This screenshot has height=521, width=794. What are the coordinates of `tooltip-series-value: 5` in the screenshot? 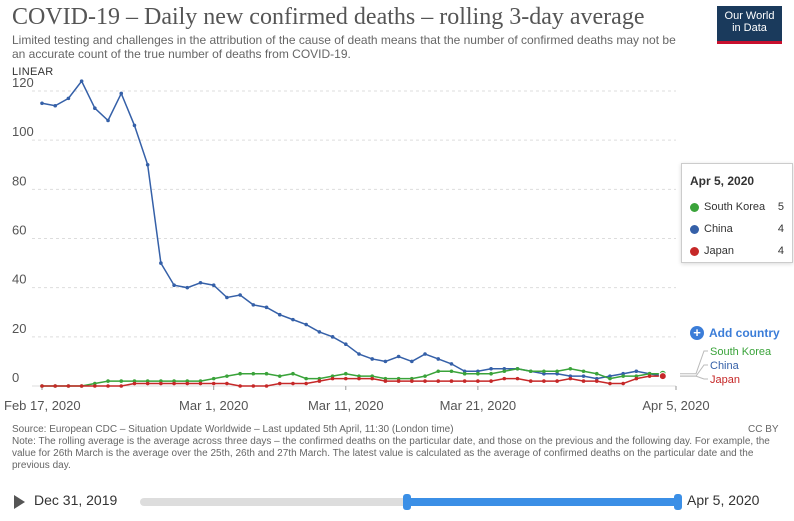 It's located at (780, 207).